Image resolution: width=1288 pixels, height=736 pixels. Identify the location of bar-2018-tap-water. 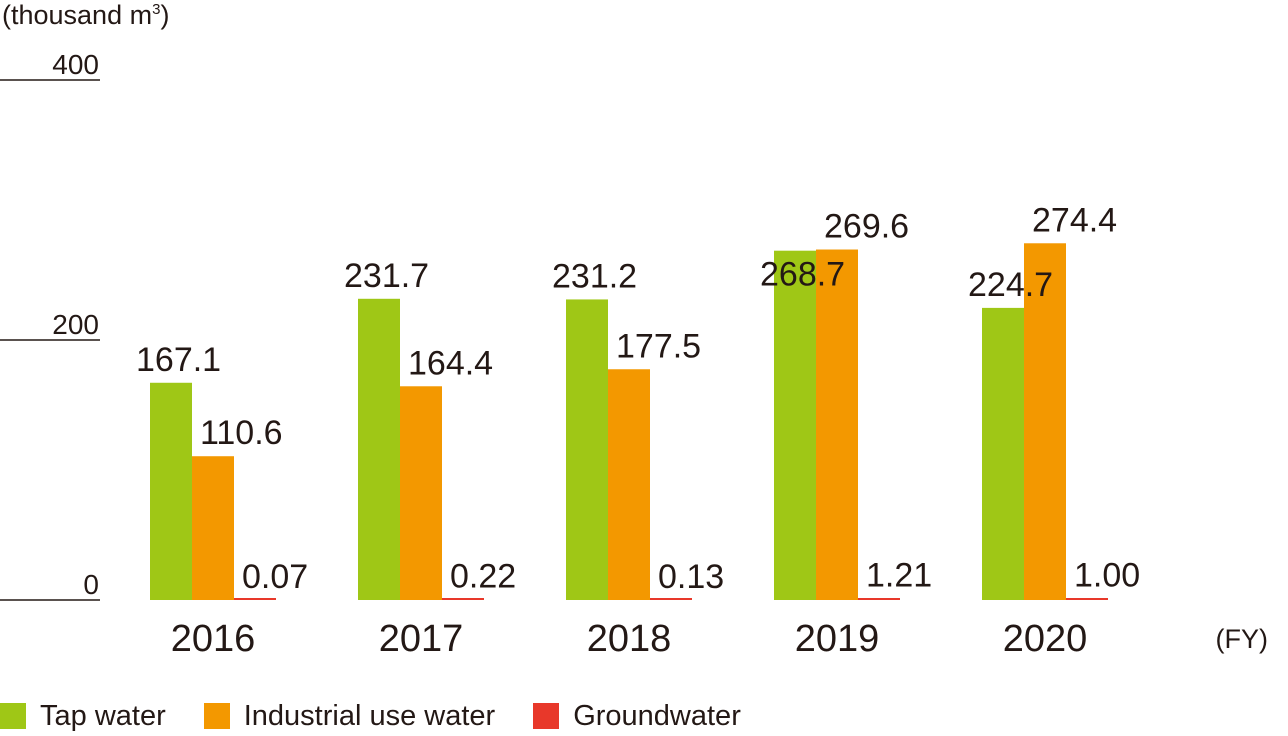
(587, 449).